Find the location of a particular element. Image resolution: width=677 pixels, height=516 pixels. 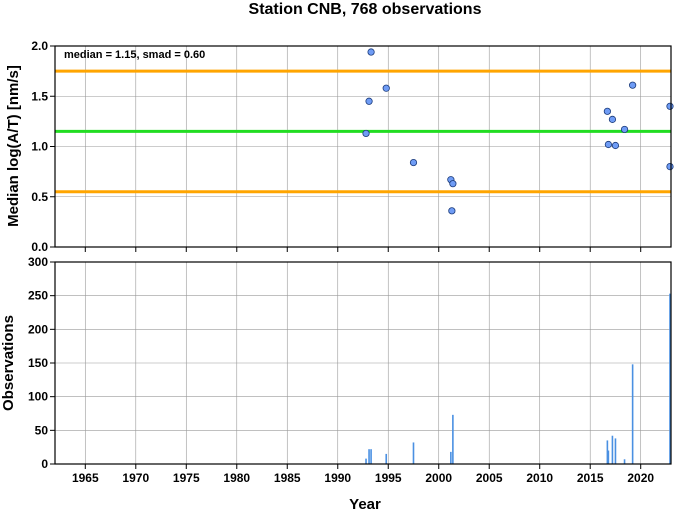

y-tick-label: 300 is located at coordinates (38, 262).